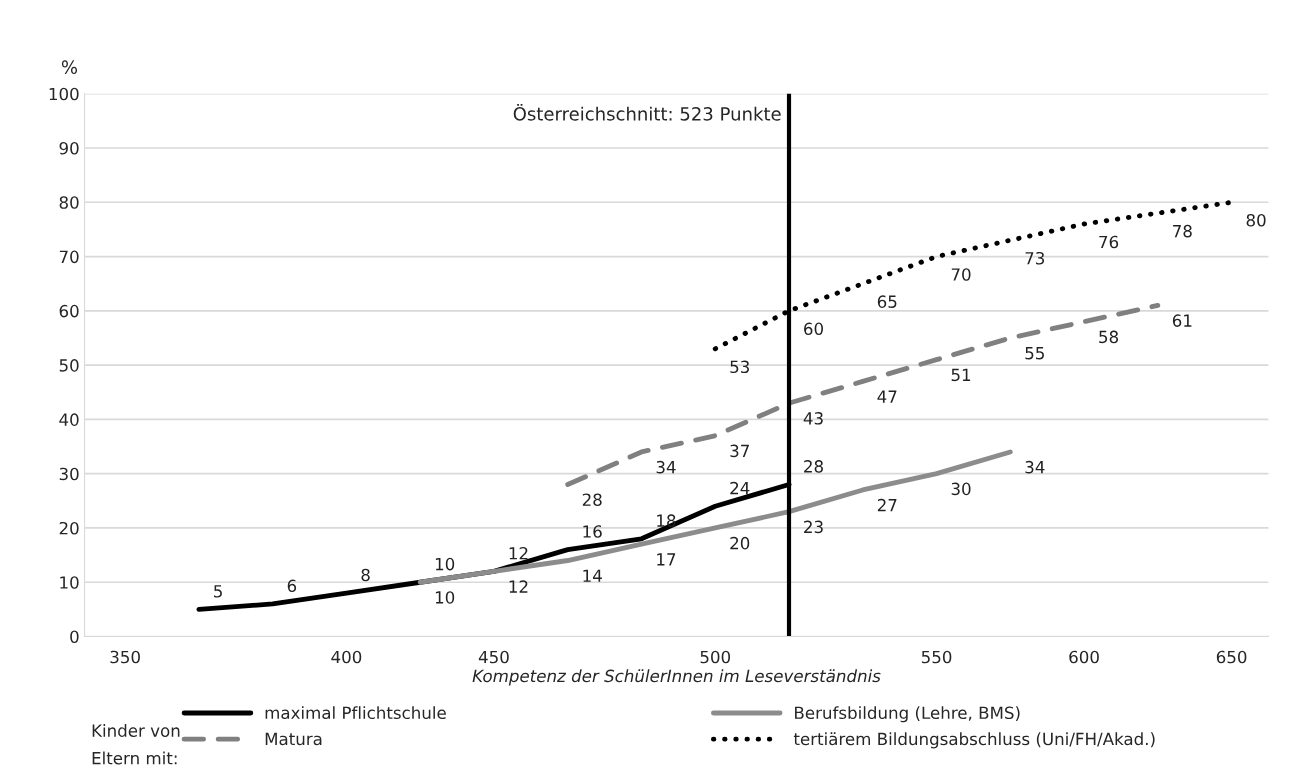 The height and width of the screenshot is (781, 1301). I want to click on data-label: 8, so click(365, 575).